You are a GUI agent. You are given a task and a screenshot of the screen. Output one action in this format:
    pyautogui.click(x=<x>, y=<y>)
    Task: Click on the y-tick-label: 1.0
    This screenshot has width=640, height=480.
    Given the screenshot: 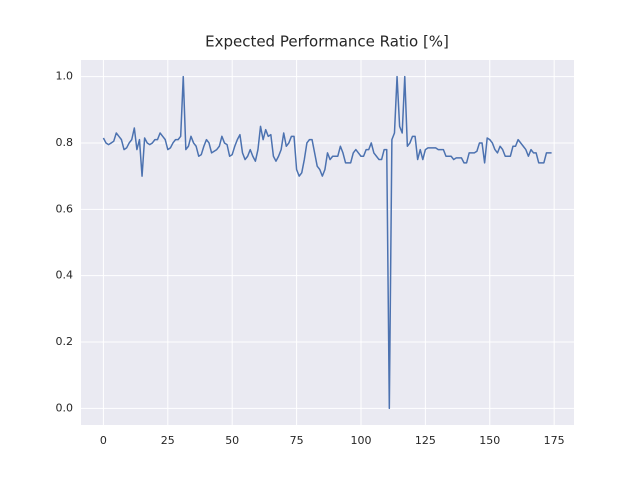 What is the action you would take?
    pyautogui.click(x=65, y=76)
    